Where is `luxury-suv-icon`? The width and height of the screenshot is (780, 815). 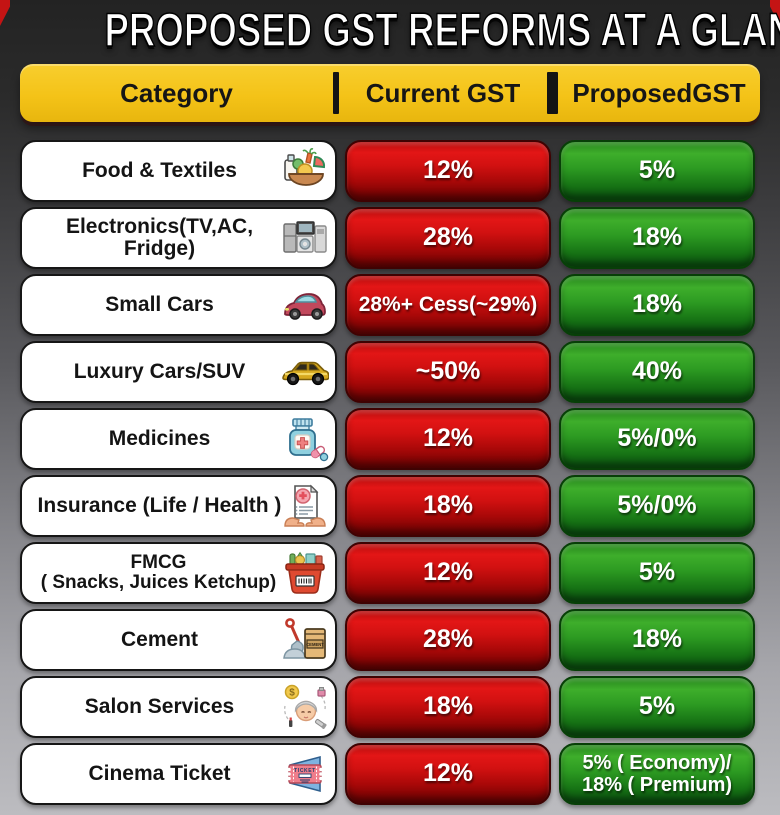
luxury-suv-icon is located at coordinates (305, 372).